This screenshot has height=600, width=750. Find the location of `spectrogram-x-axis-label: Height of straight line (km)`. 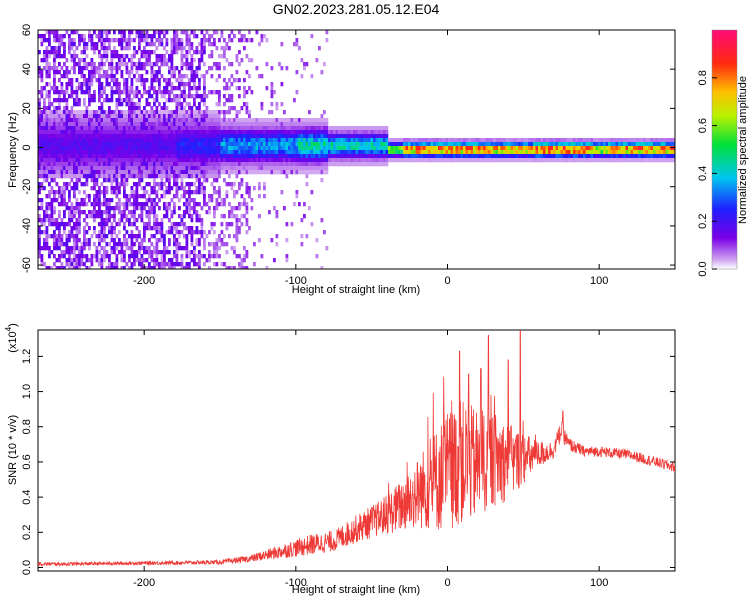

spectrogram-x-axis-label: Height of straight line (km) is located at coordinates (356, 290).